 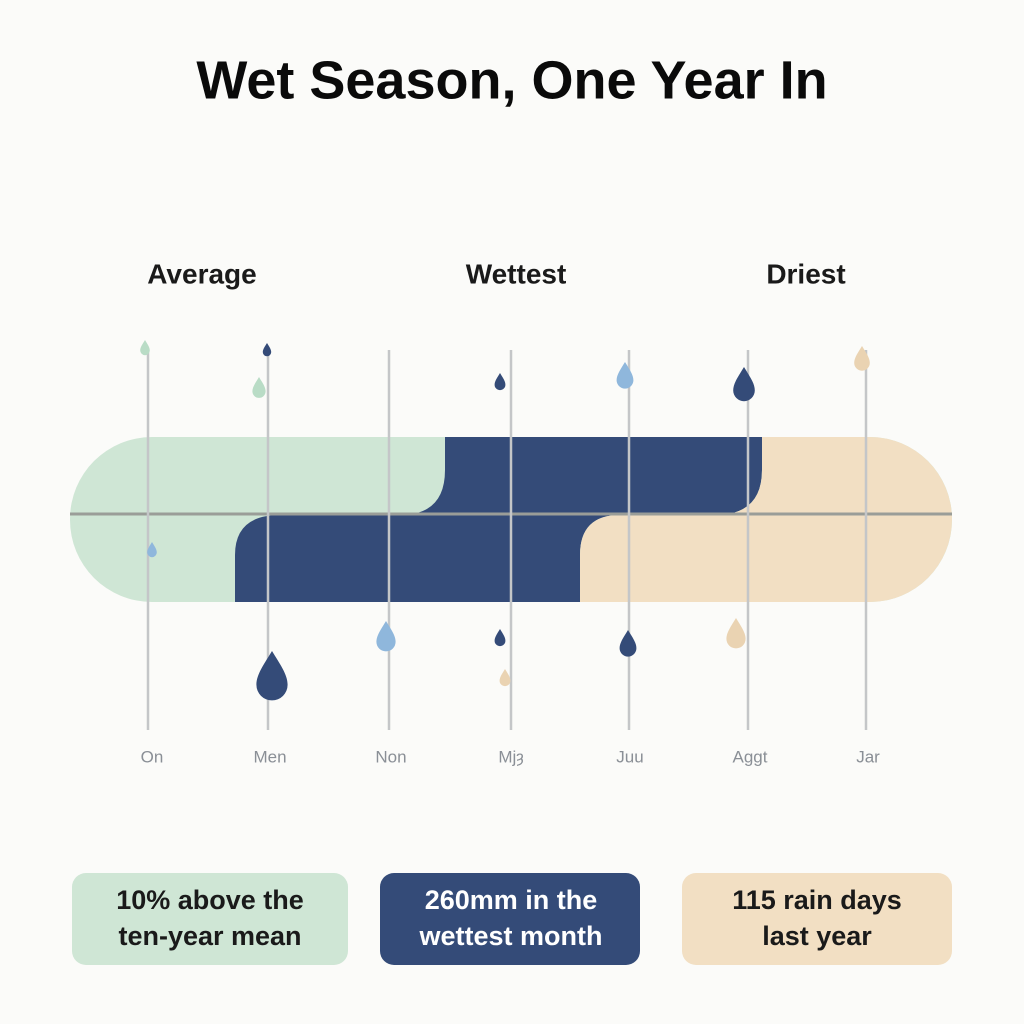 I want to click on month-label: On, so click(x=152, y=756).